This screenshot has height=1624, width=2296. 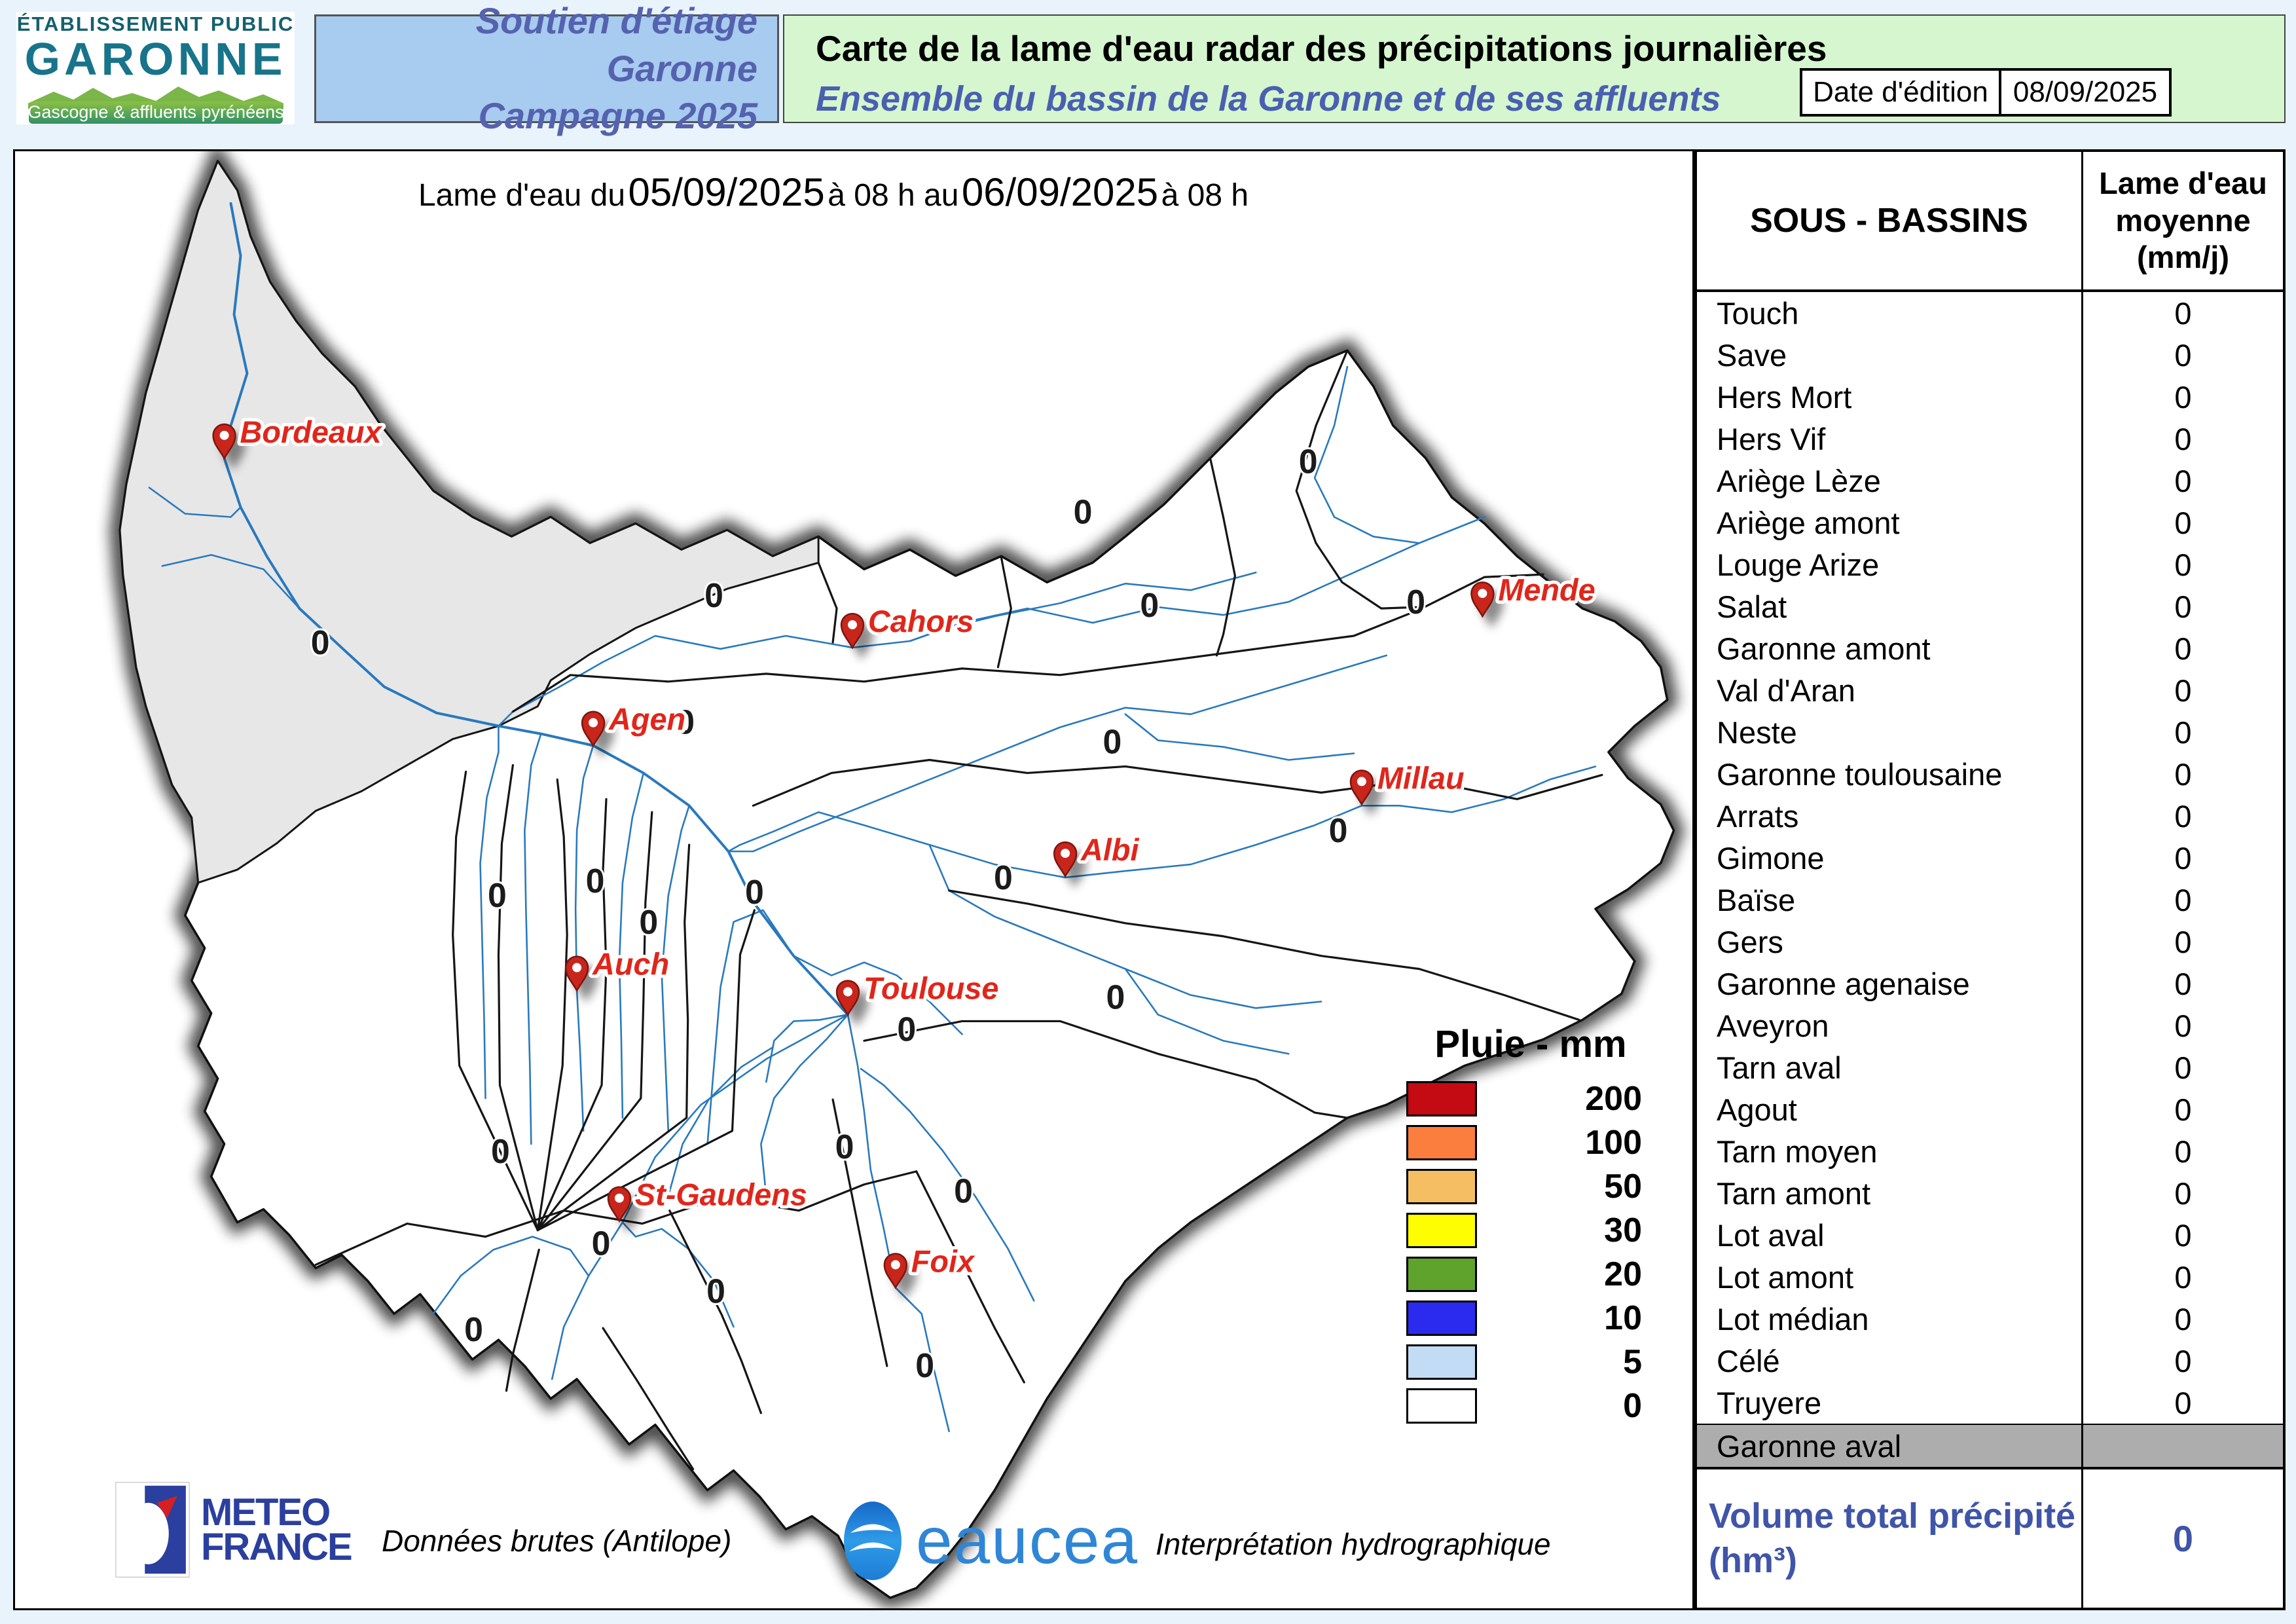 I want to click on table-row: Salat 0, so click(x=1990, y=606).